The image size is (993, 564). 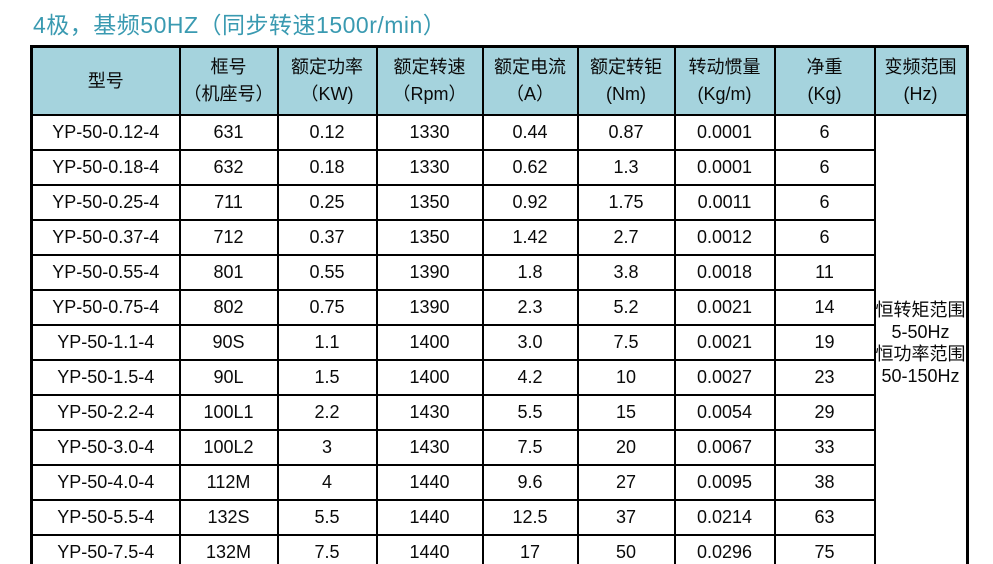 What do you see at coordinates (724, 94) in the screenshot?
I see `col-header-unit: (Kg/m)` at bounding box center [724, 94].